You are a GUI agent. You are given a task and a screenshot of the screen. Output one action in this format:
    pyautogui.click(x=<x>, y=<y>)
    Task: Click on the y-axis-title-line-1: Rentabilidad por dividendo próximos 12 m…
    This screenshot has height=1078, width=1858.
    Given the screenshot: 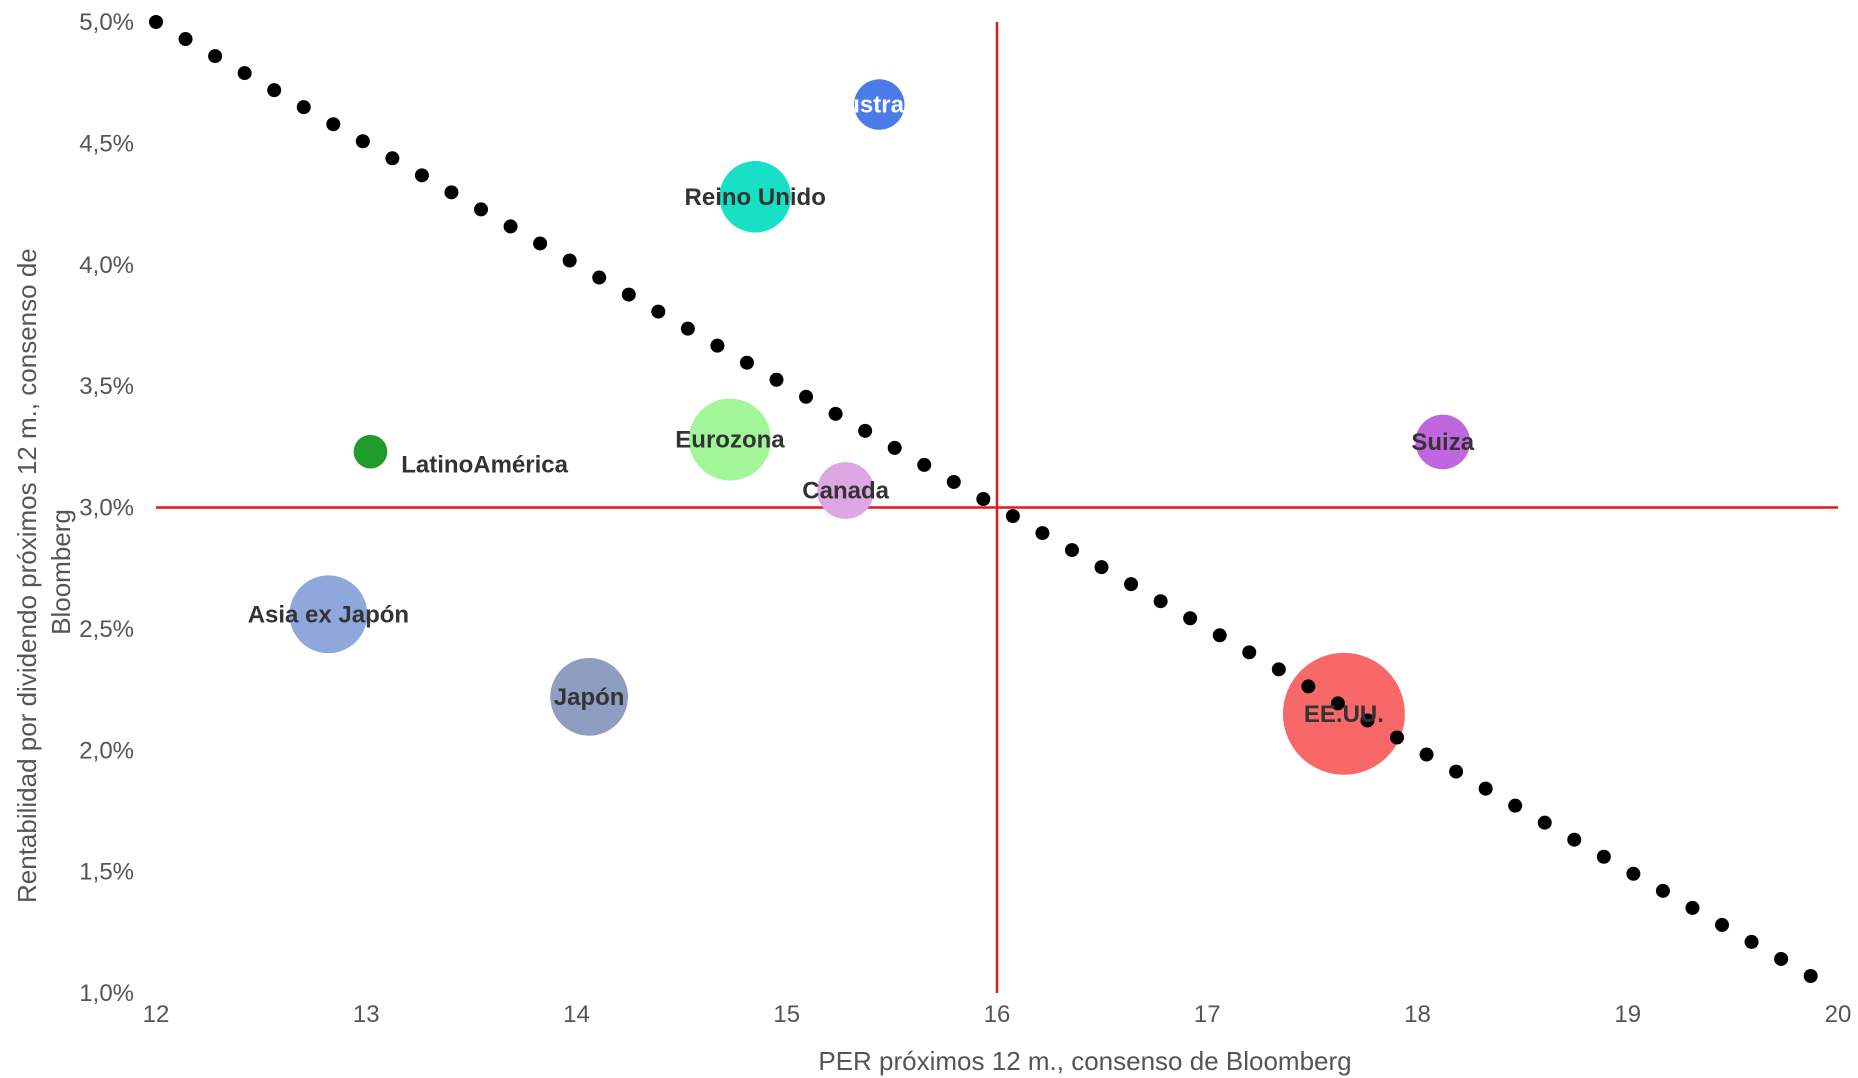 What is the action you would take?
    pyautogui.click(x=27, y=575)
    